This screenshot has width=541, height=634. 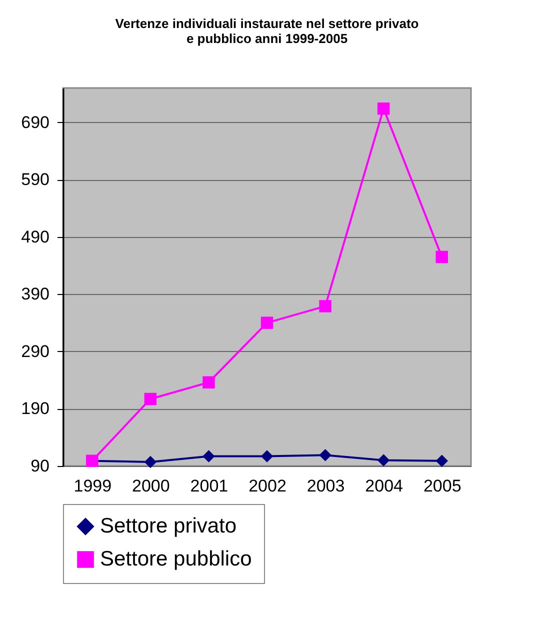 What do you see at coordinates (267, 486) in the screenshot?
I see `x-tick-label: 2002` at bounding box center [267, 486].